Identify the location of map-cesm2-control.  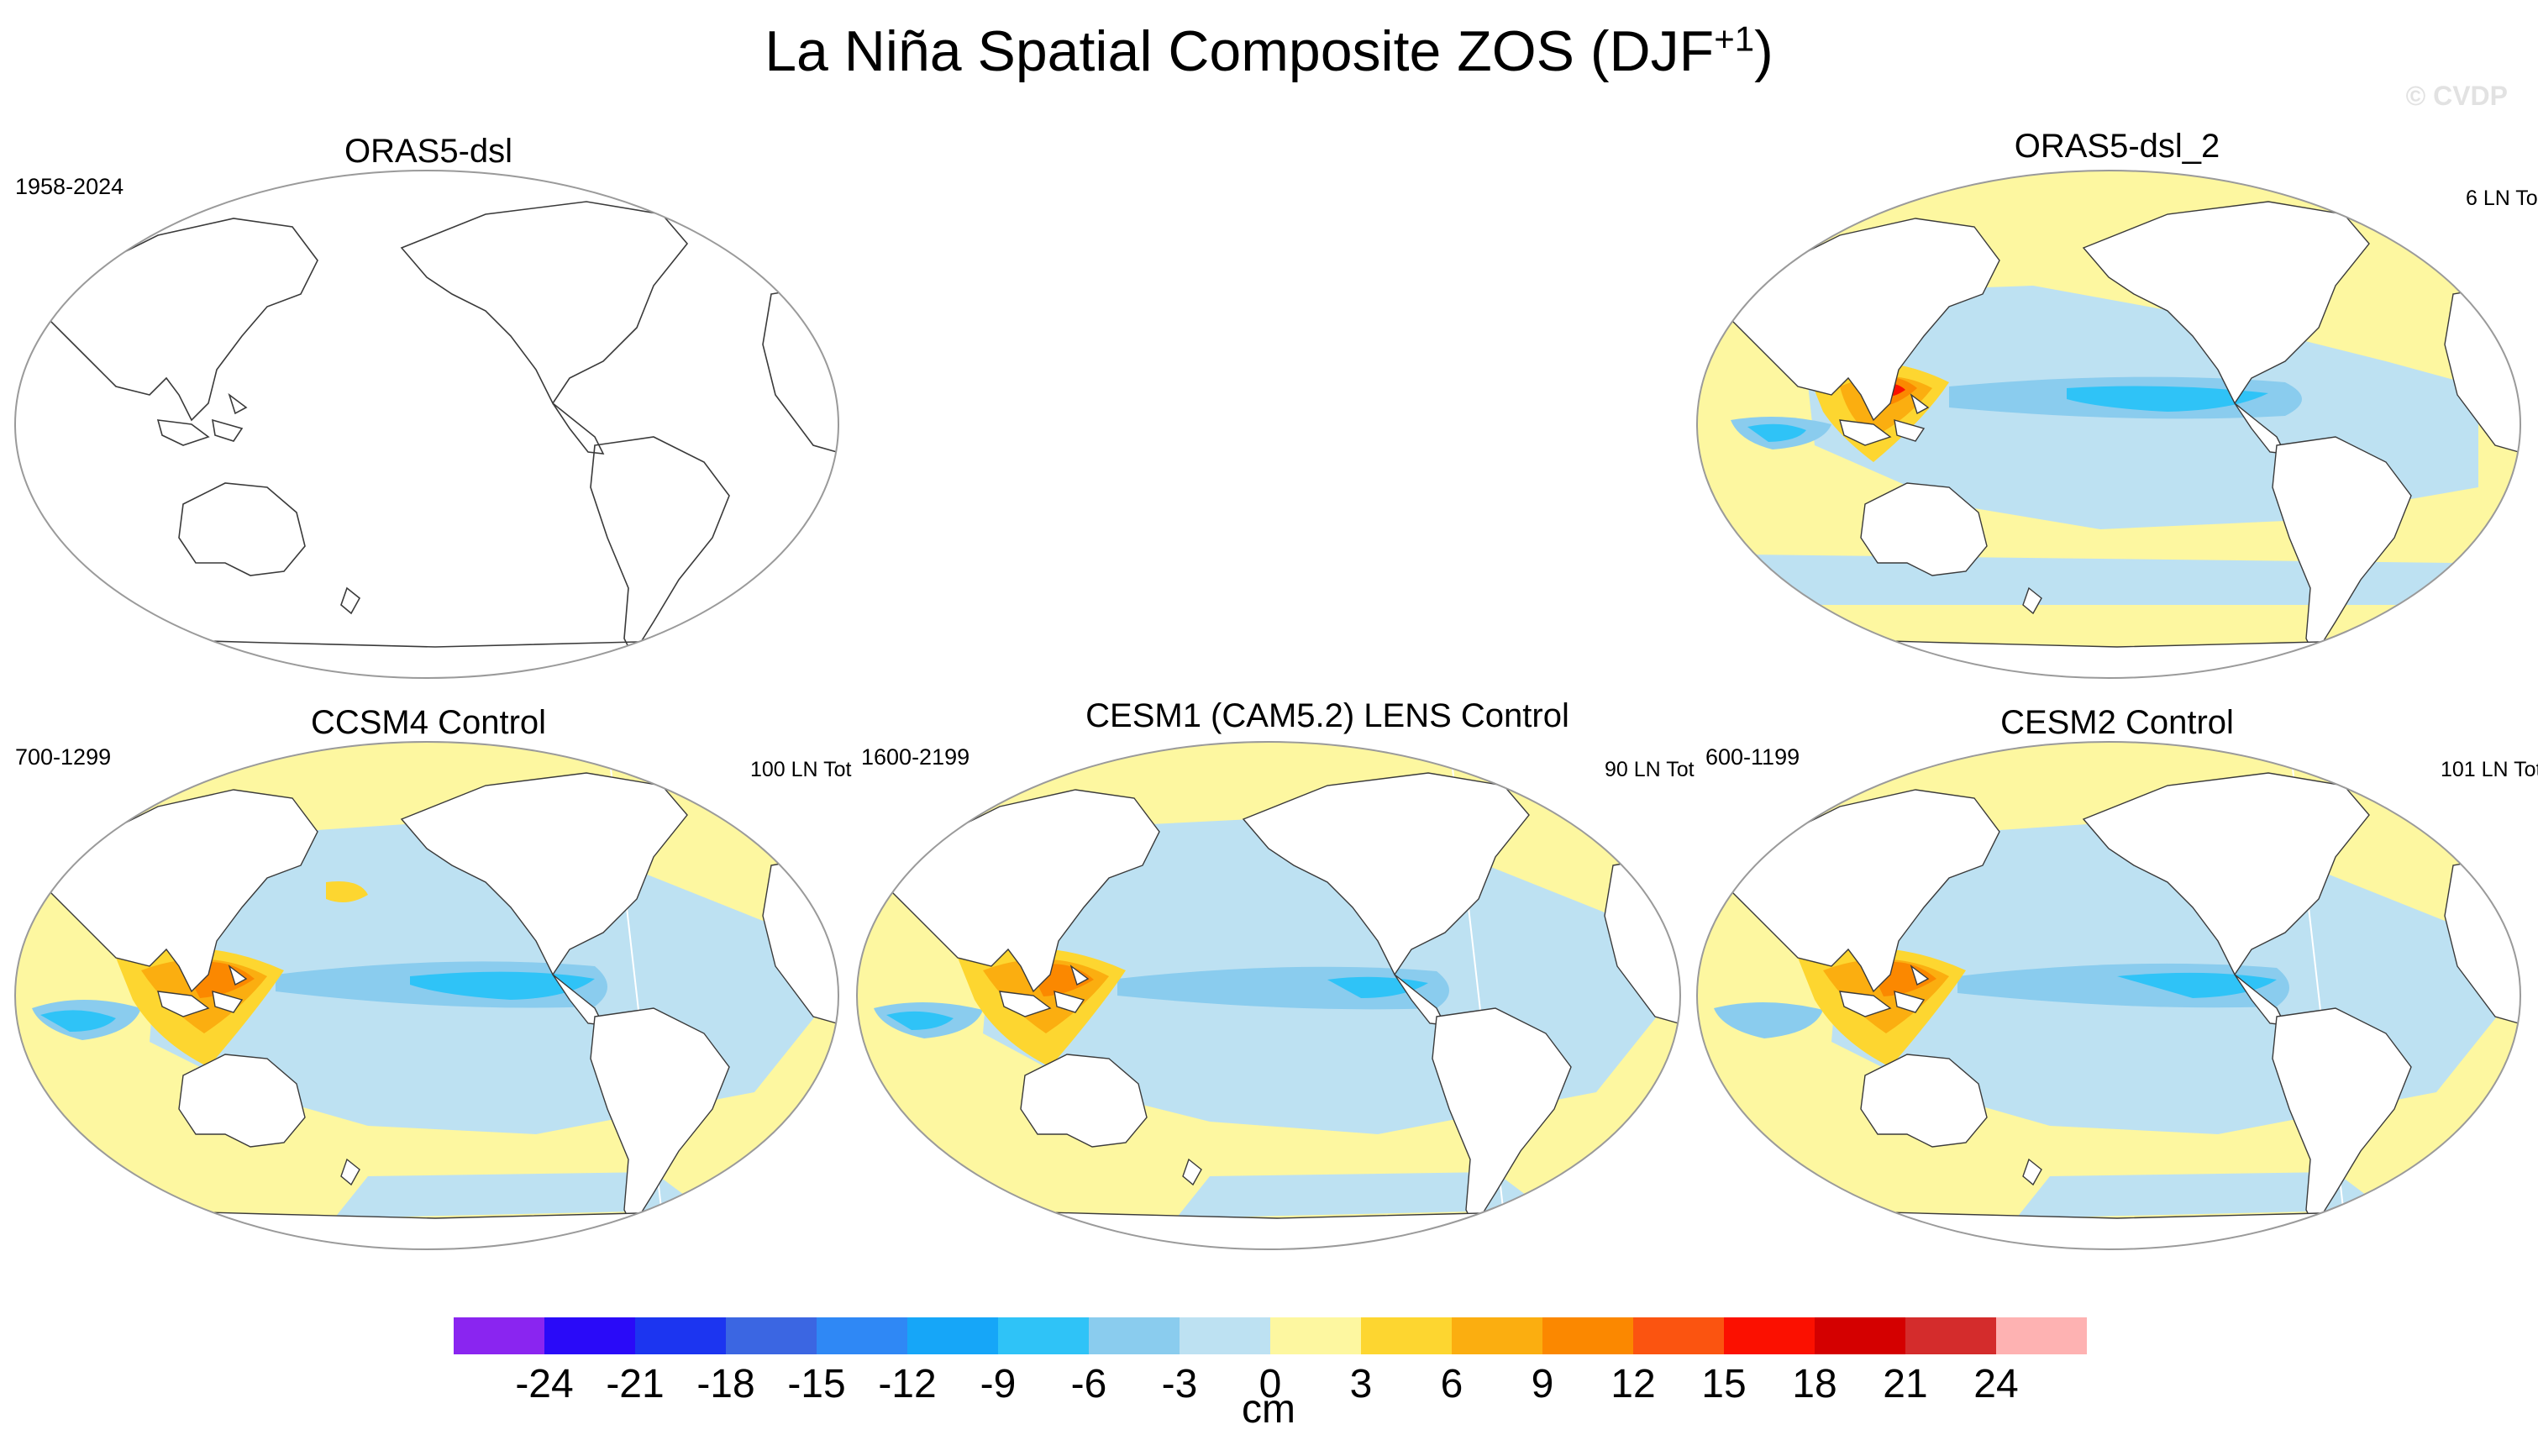
(2108, 995).